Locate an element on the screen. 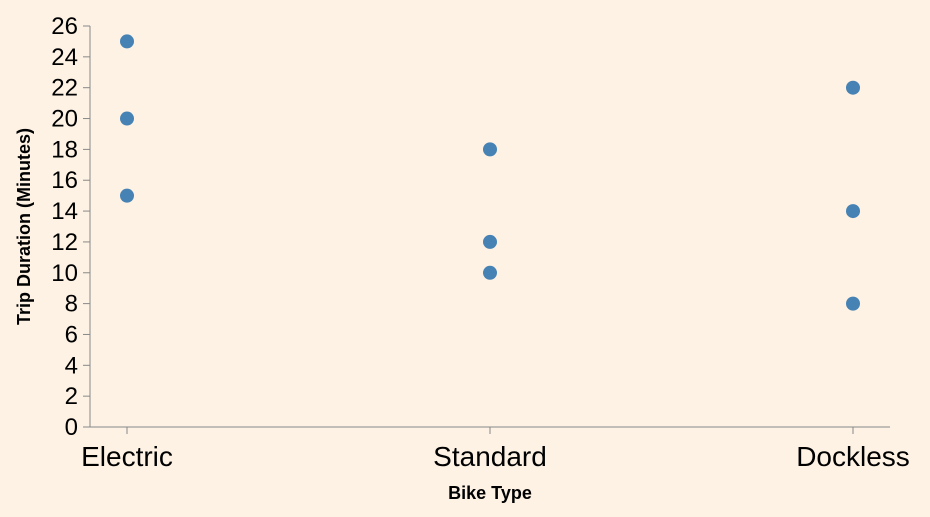  y-tick-label: 6 is located at coordinates (71, 334).